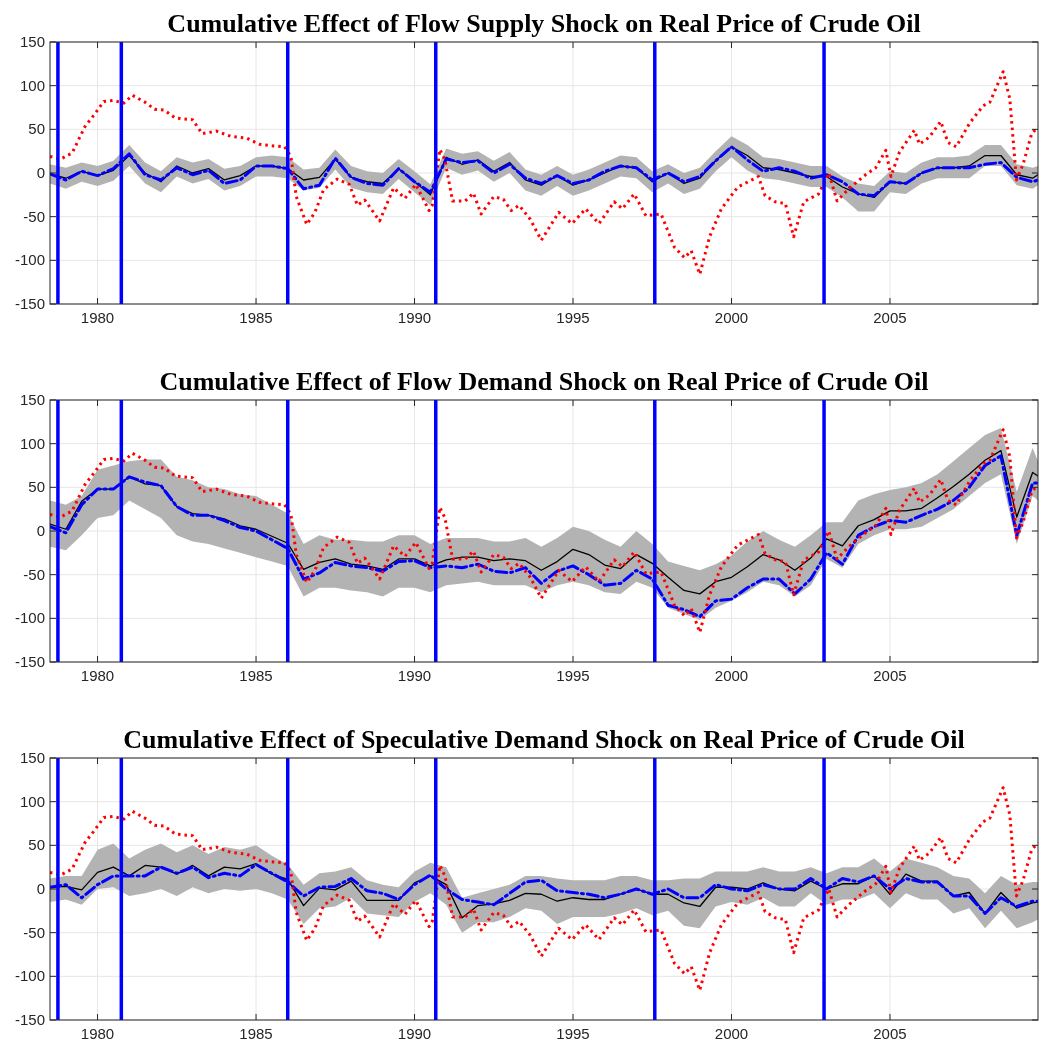 The width and height of the screenshot is (1050, 1063). I want to click on chart-title: Cumulative Effect of Flow Supply Shock on Real Price of Crude Oil, so click(544, 23).